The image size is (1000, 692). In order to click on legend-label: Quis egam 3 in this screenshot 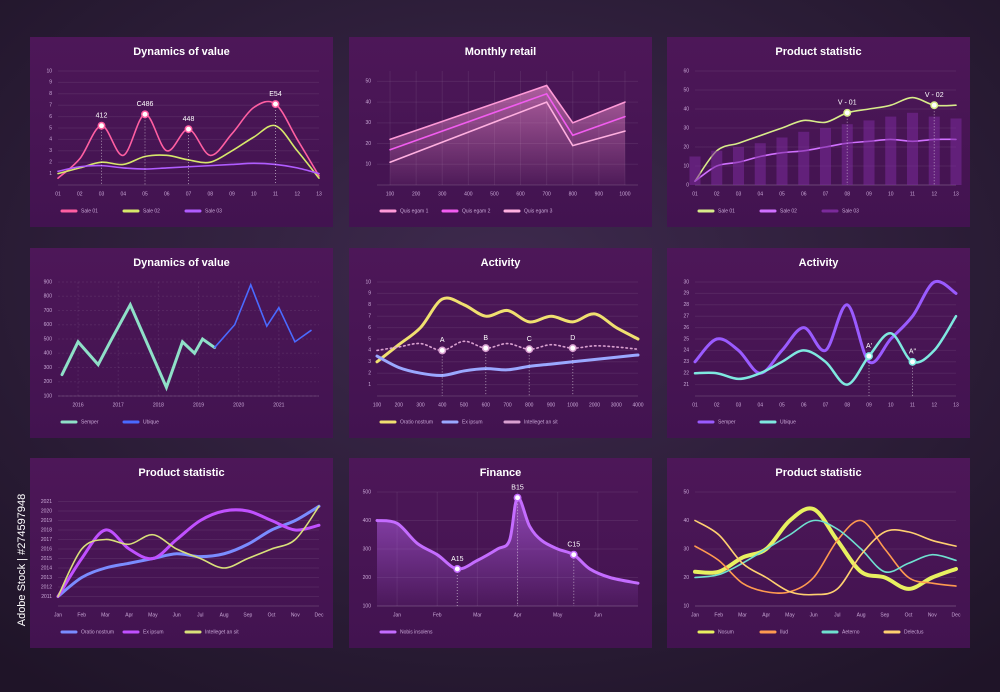, I will do `click(538, 211)`.